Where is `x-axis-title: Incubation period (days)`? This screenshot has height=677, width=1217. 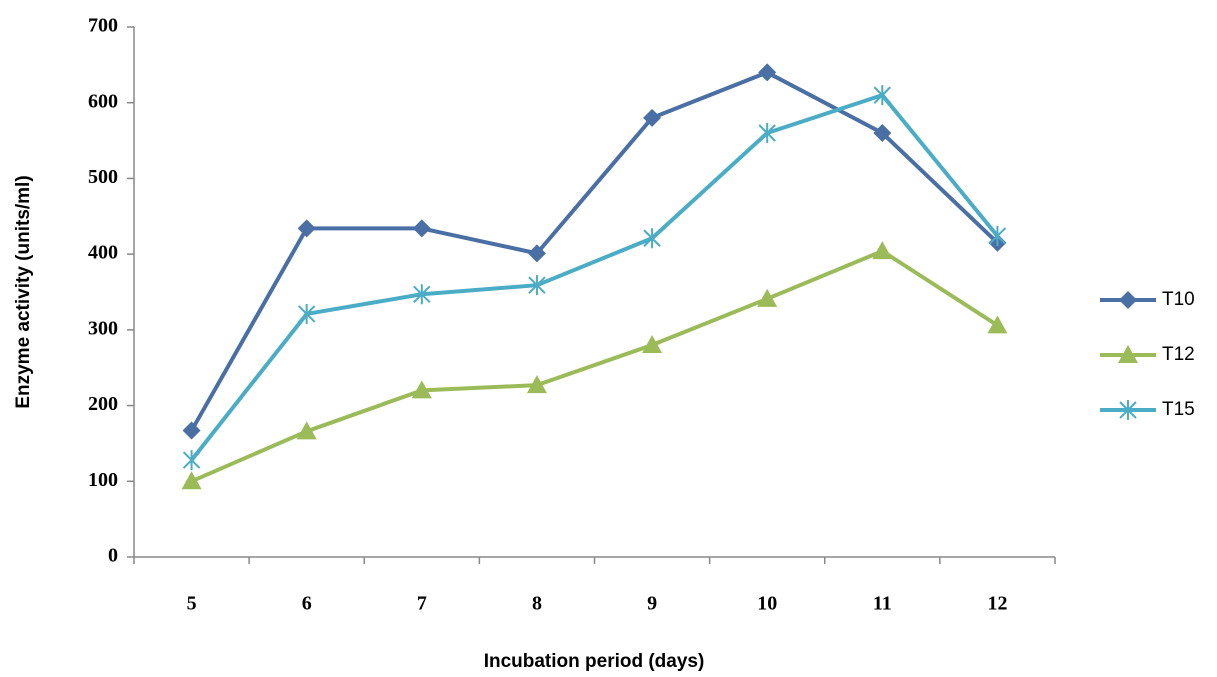 x-axis-title: Incubation period (days) is located at coordinates (594, 661).